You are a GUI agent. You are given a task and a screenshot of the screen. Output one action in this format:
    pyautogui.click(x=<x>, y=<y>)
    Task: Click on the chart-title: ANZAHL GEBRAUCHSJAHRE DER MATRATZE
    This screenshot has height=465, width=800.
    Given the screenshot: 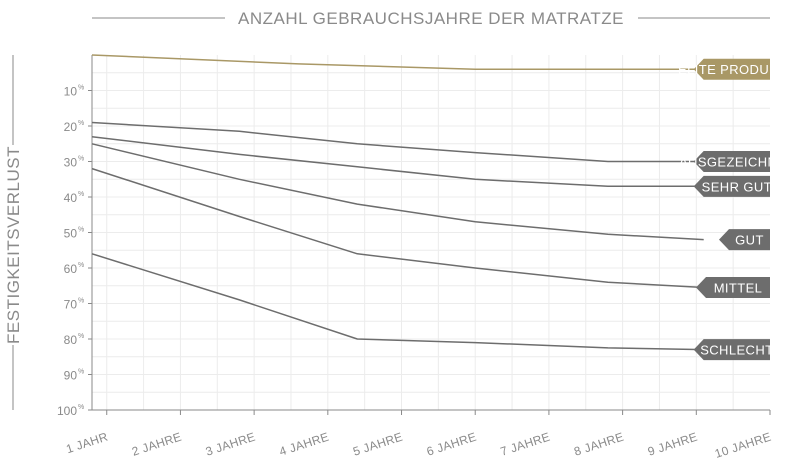 What is the action you would take?
    pyautogui.click(x=431, y=18)
    